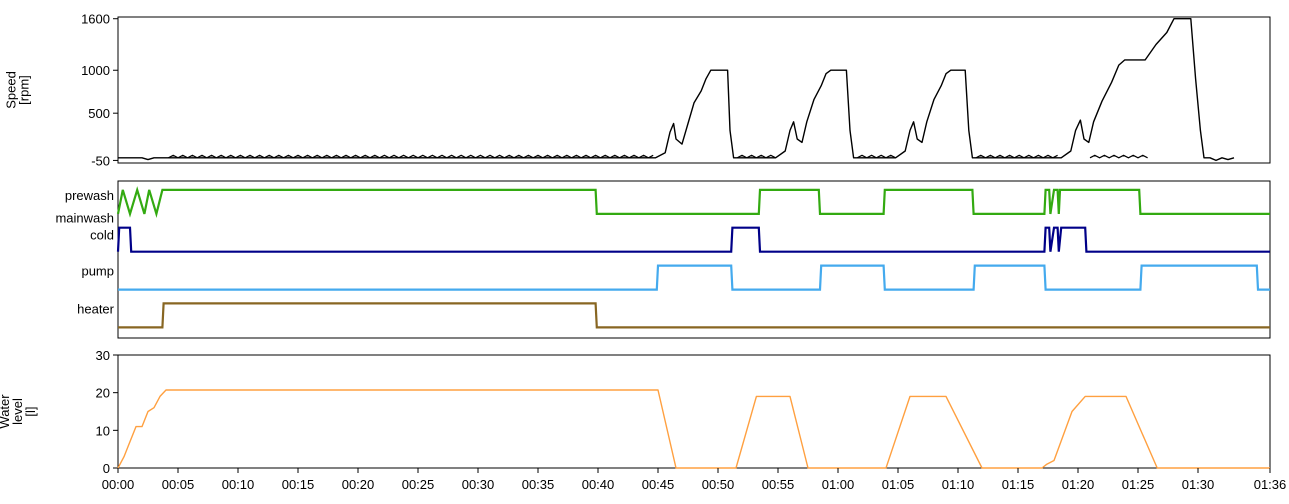  What do you see at coordinates (100, 160) in the screenshot?
I see `y-tick-label: -50` at bounding box center [100, 160].